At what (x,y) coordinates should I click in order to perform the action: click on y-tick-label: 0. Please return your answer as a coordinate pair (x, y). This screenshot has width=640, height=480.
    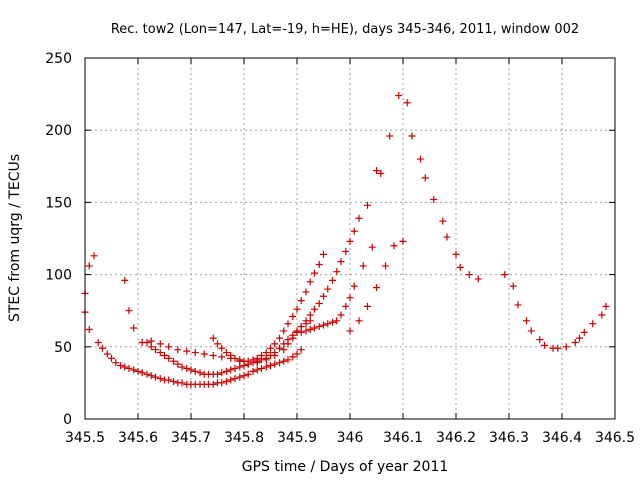
    Looking at the image, I should click on (67, 420).